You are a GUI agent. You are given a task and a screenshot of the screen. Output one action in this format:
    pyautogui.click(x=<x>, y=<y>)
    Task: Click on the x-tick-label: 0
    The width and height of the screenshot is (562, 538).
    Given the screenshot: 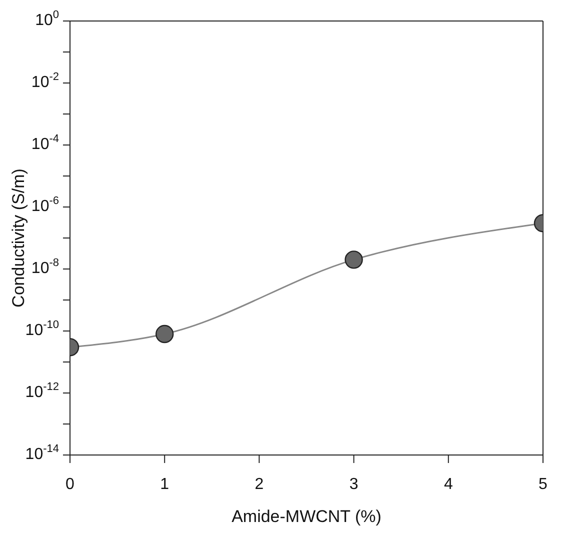 What is the action you would take?
    pyautogui.click(x=70, y=485)
    